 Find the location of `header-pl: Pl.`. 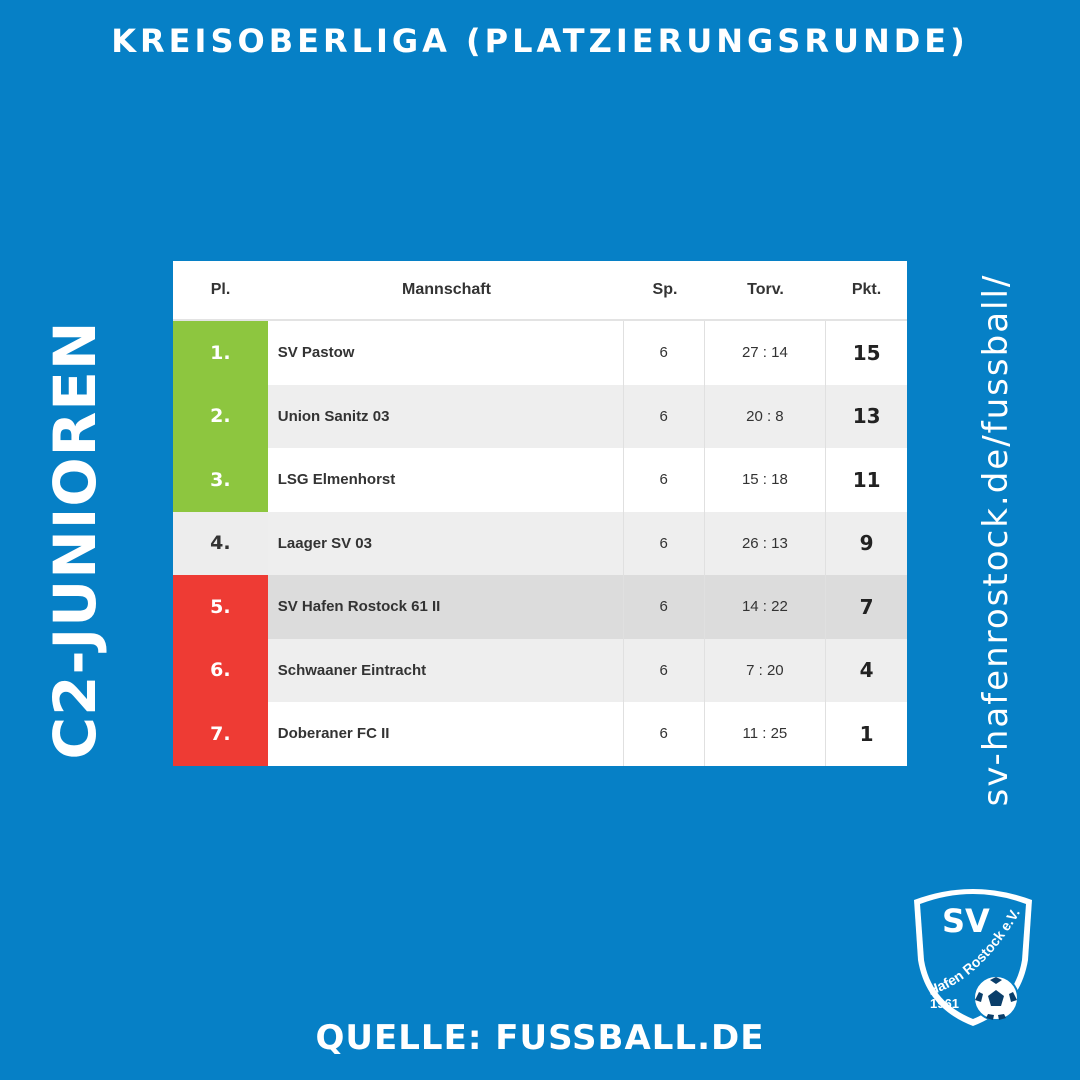

header-pl: Pl. is located at coordinates (220, 289).